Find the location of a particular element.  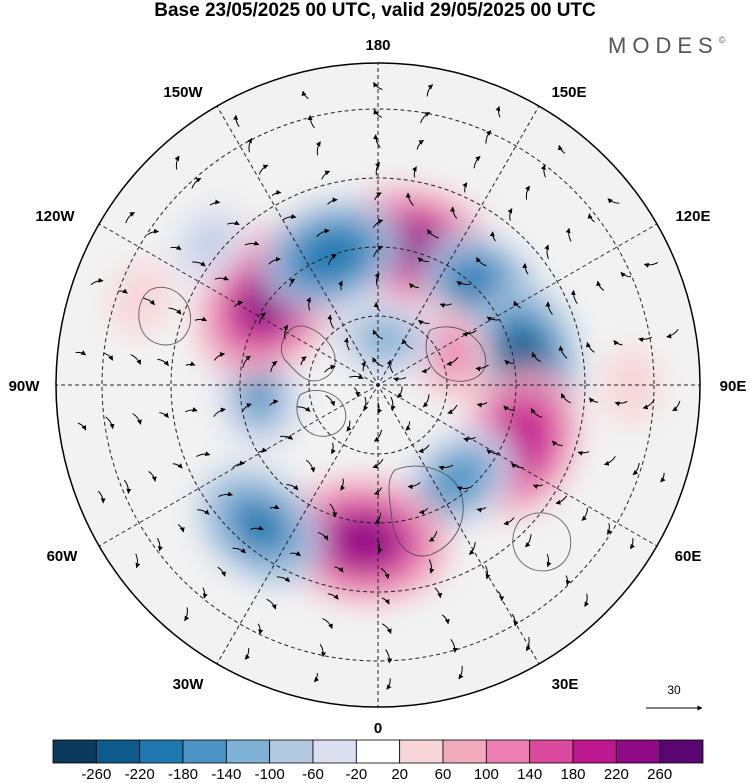

lon-label-120e: 120E is located at coordinates (692, 216).